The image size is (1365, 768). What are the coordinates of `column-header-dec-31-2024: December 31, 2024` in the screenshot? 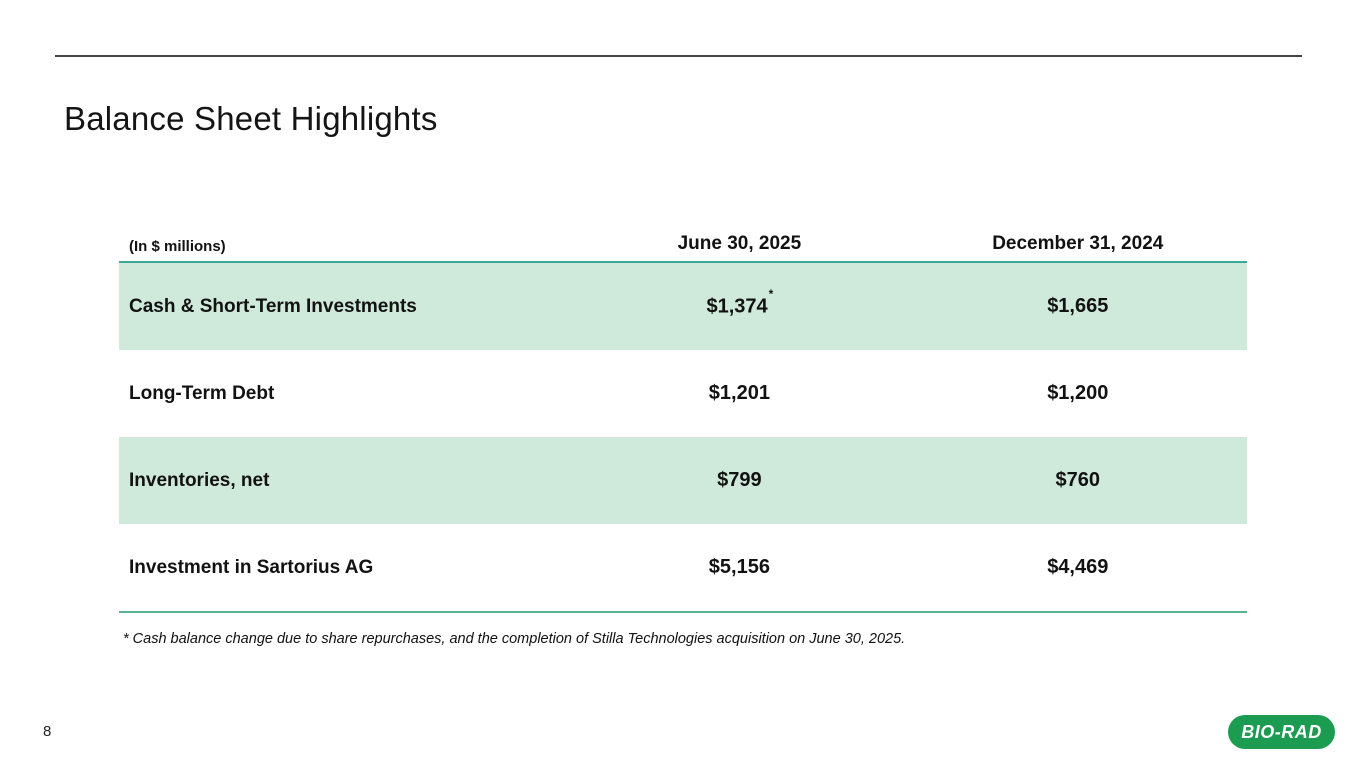 It's located at (1078, 243).